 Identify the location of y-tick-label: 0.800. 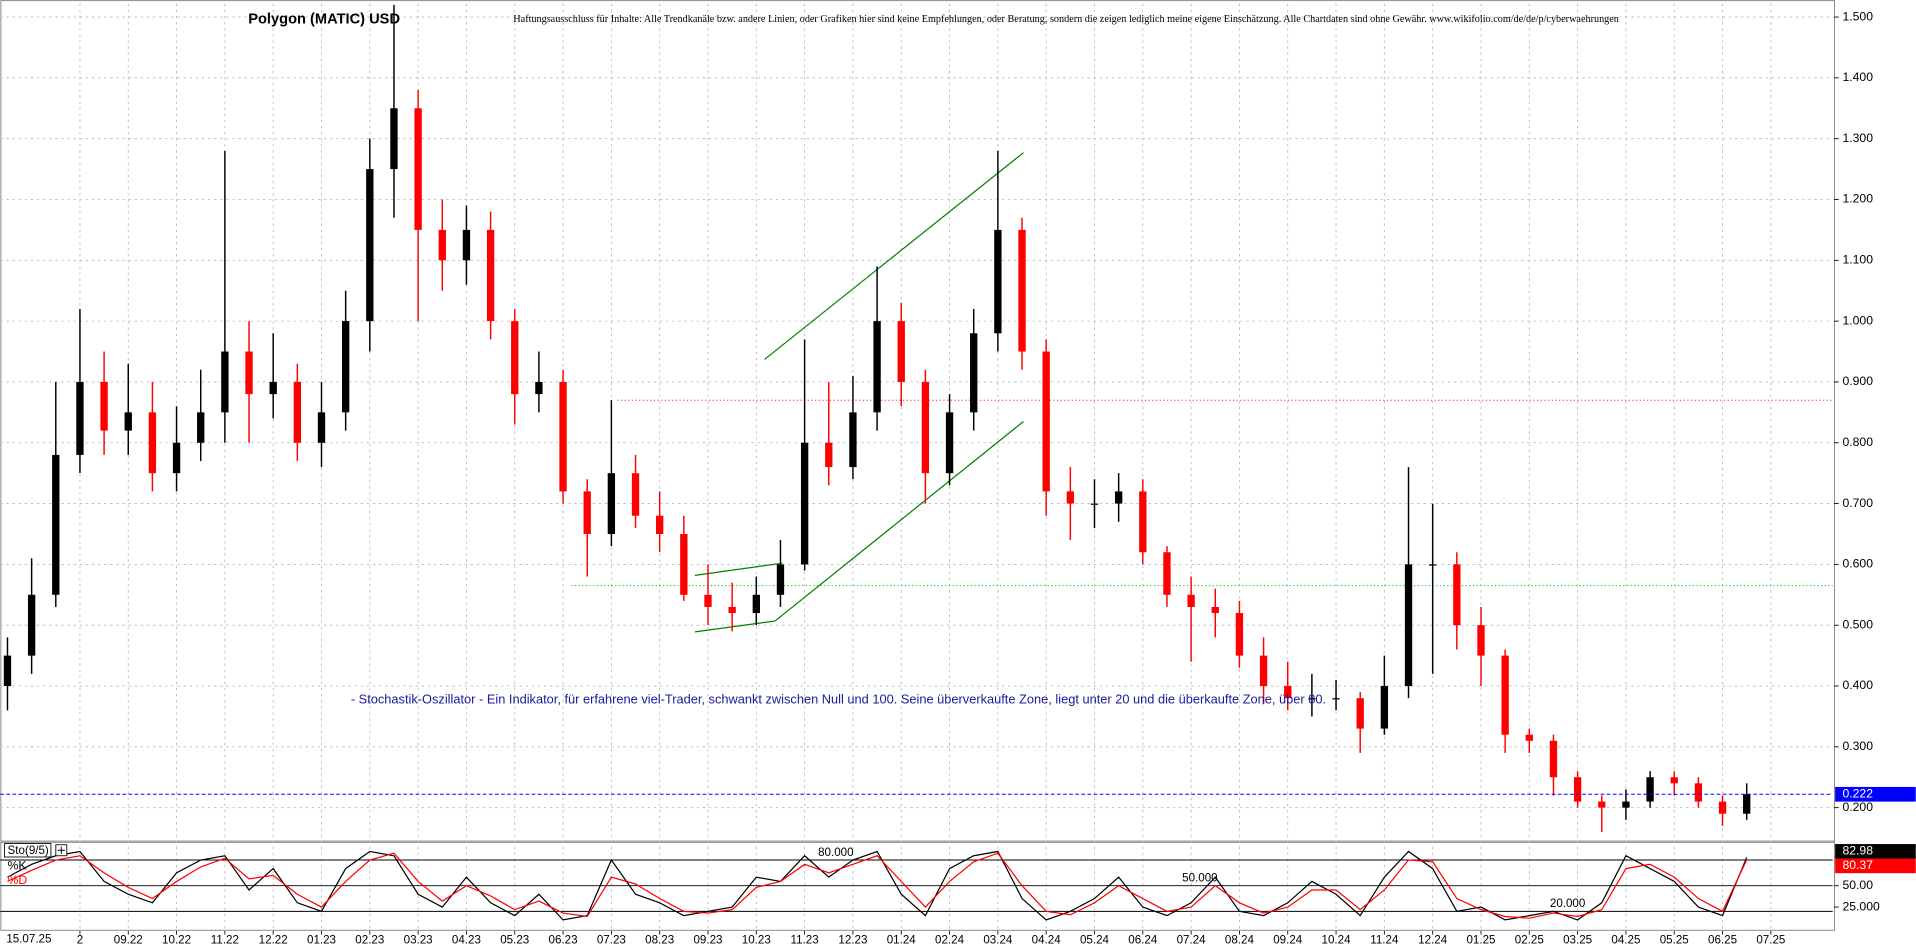
(1857, 442).